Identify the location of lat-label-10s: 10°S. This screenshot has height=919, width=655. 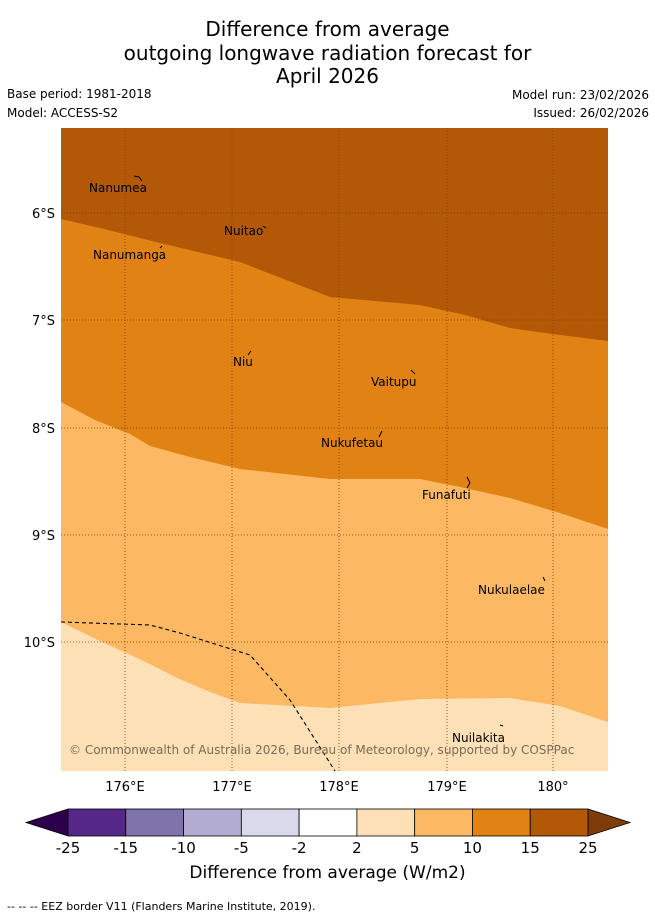
(39, 643).